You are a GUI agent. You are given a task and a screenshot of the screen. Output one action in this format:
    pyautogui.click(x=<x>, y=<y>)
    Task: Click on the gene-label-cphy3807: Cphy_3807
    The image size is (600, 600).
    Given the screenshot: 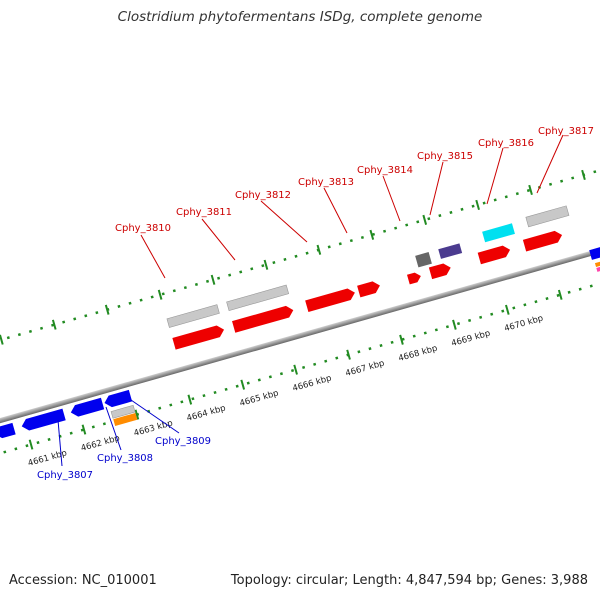 What is the action you would take?
    pyautogui.click(x=65, y=475)
    